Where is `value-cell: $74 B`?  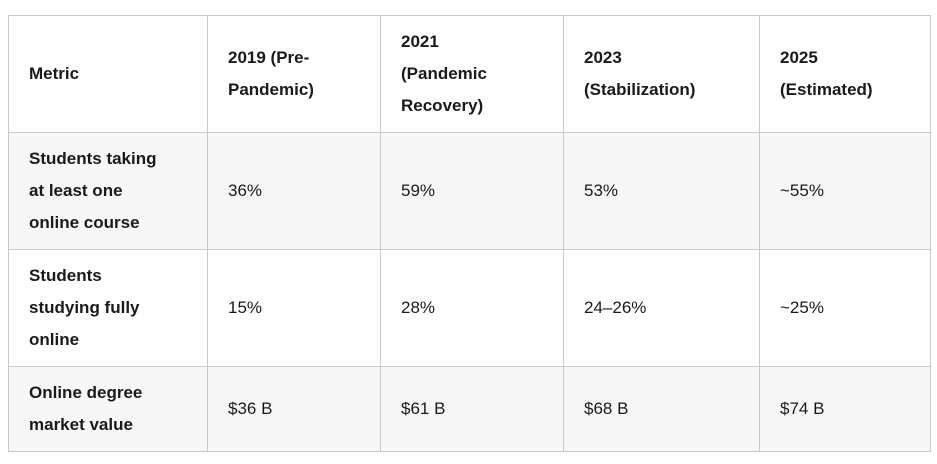 value-cell: $74 B is located at coordinates (845, 409).